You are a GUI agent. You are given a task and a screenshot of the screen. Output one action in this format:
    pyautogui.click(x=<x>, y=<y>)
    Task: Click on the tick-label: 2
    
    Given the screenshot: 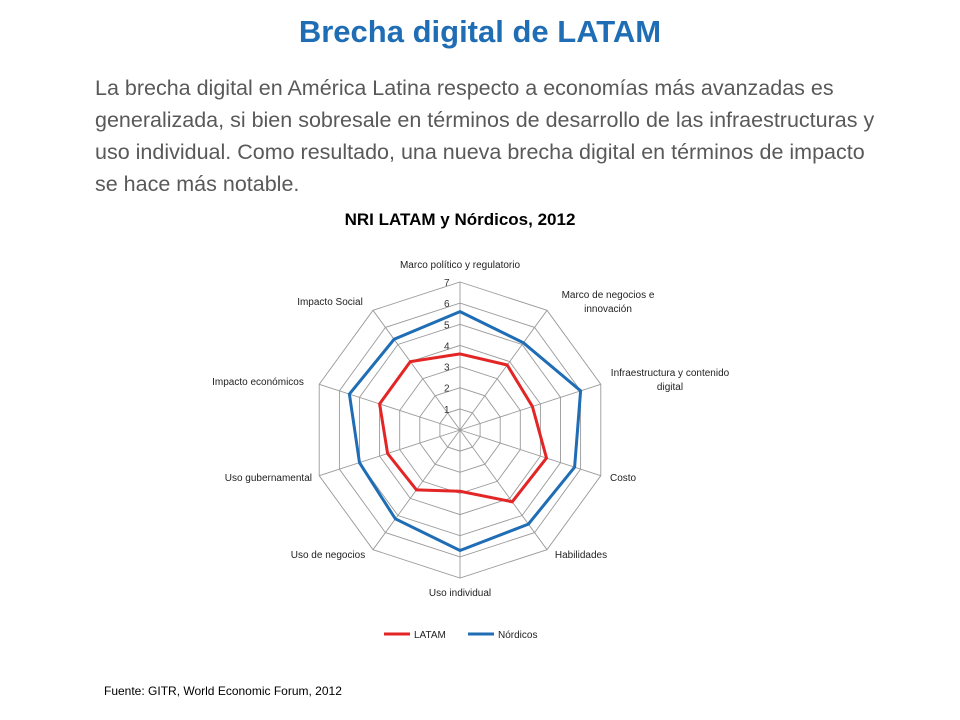 What is the action you would take?
    pyautogui.click(x=447, y=389)
    